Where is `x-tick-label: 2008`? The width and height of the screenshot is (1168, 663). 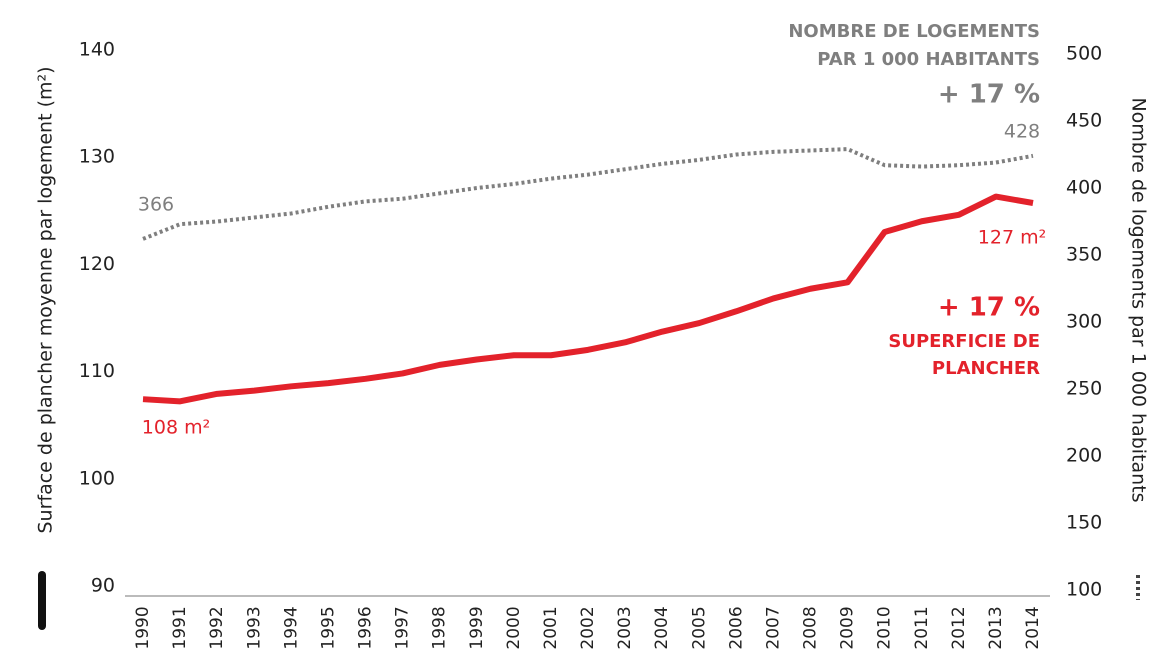 x-tick-label: 2008 is located at coordinates (811, 627).